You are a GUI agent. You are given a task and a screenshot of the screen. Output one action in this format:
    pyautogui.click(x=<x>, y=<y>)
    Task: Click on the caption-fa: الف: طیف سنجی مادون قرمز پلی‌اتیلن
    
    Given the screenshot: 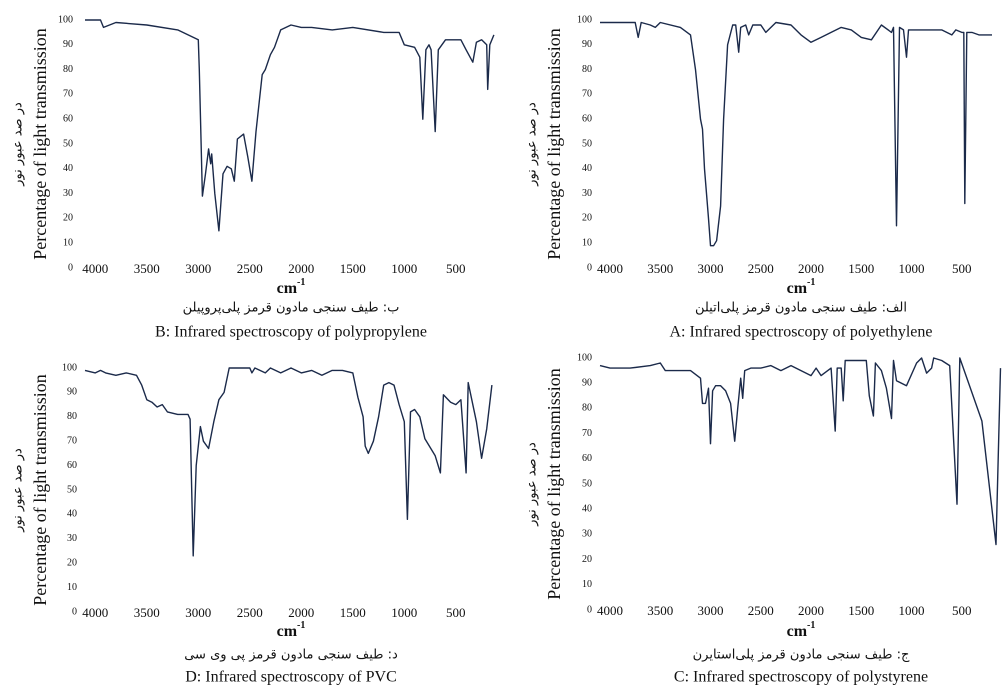 What is the action you would take?
    pyautogui.click(x=801, y=308)
    